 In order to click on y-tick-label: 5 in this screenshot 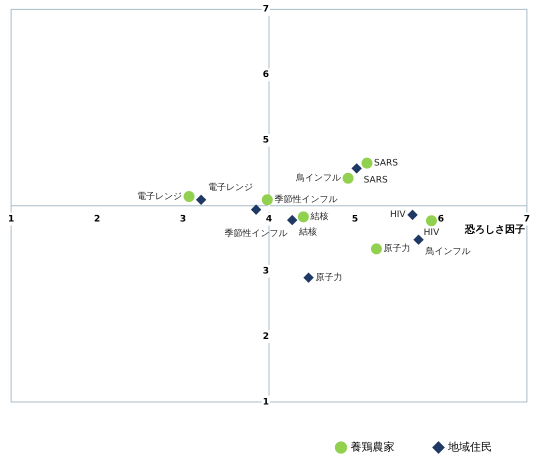, I will do `click(265, 141)`.